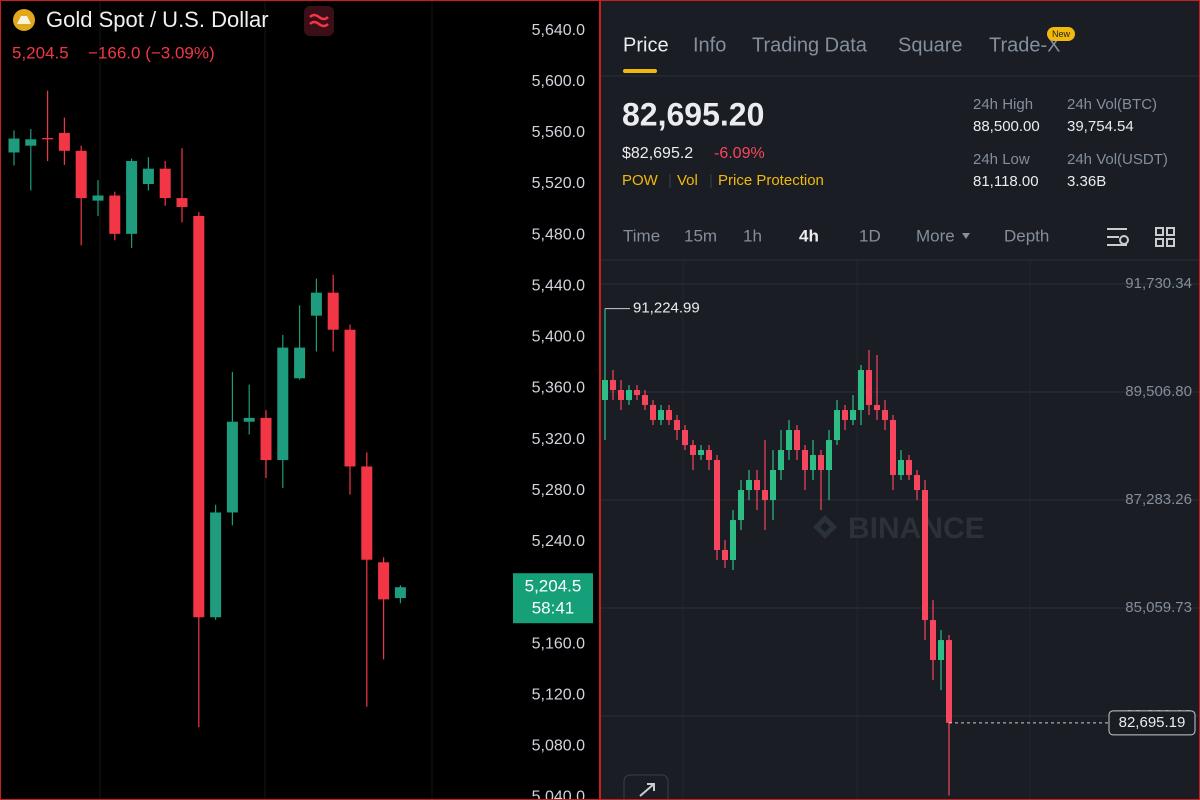 This screenshot has width=1200, height=800. I want to click on layout-icon, so click(1165, 237).